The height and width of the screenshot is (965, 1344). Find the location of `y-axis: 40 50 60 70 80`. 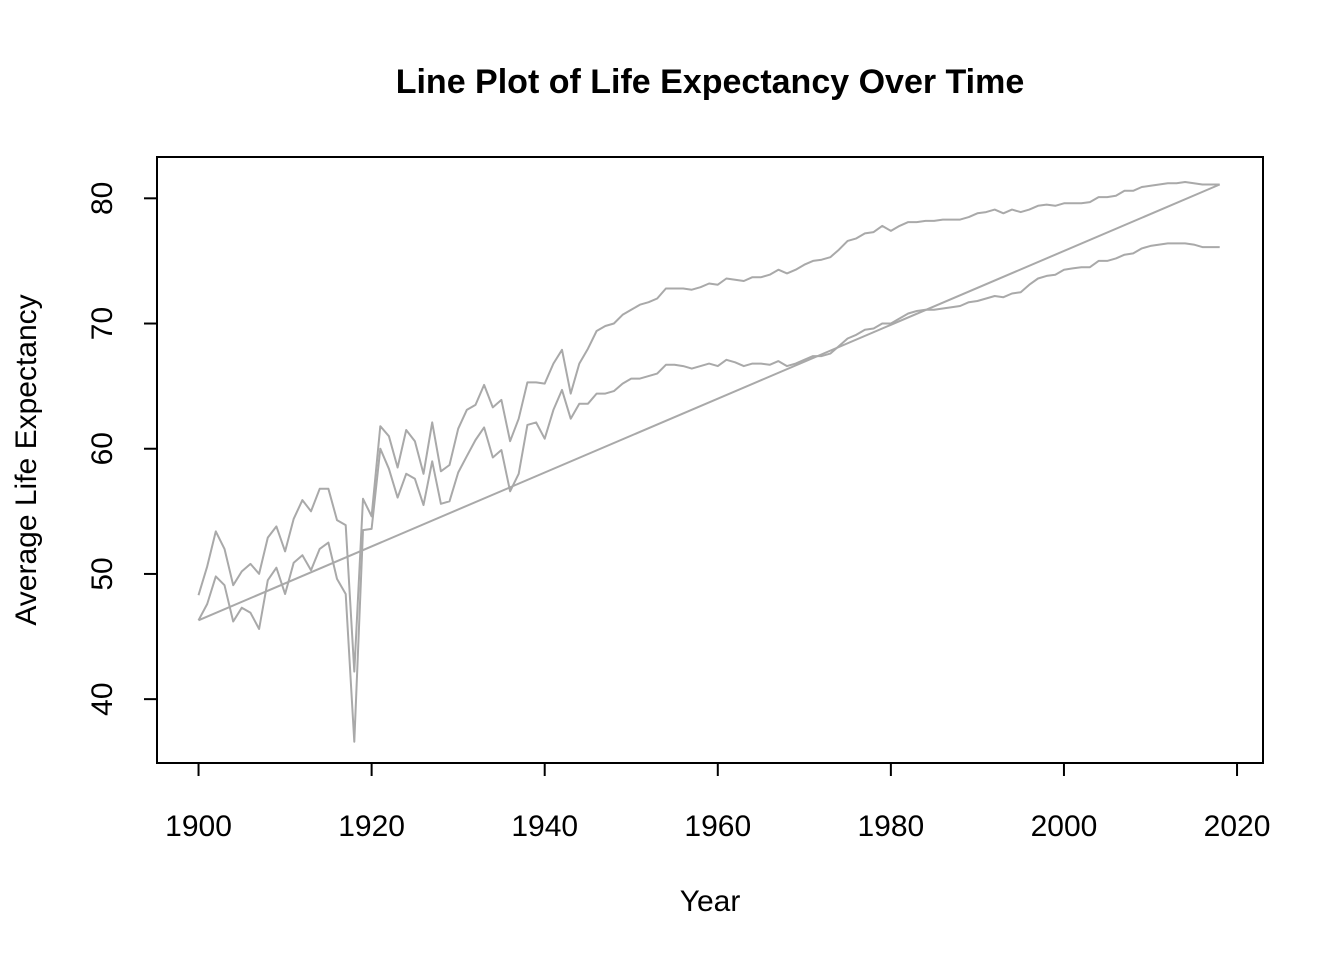

y-axis: 40 50 60 70 80 is located at coordinates (122, 449).